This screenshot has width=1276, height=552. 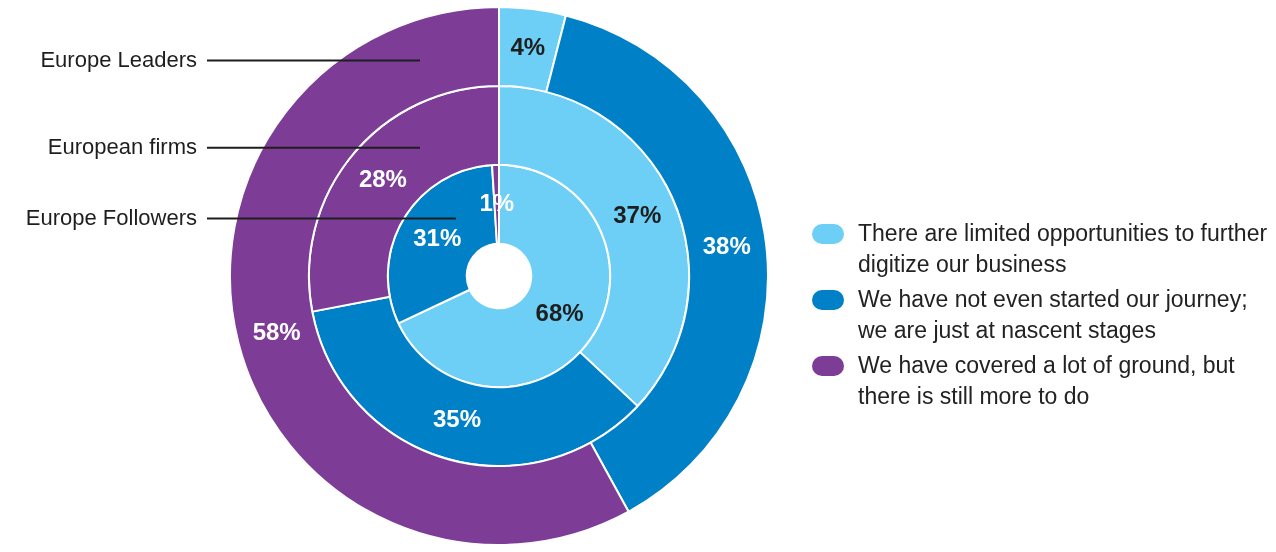 What do you see at coordinates (726, 245) in the screenshot?
I see `data-label: 38%` at bounding box center [726, 245].